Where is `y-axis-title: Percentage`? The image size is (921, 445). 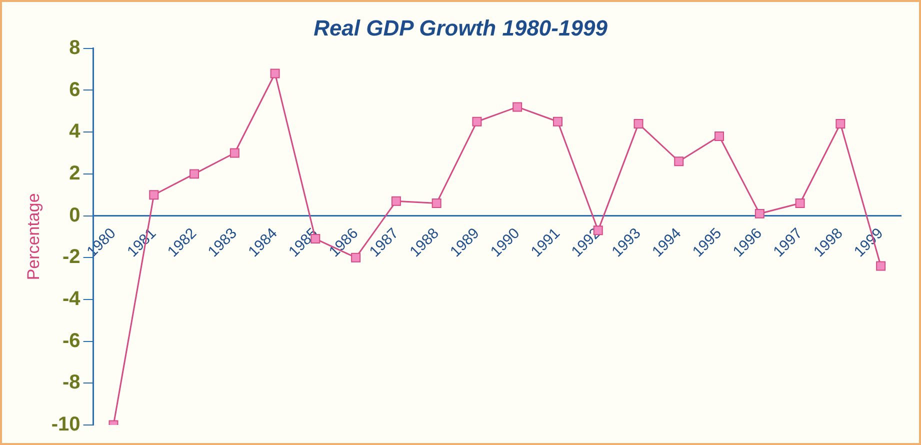
y-axis-title: Percentage is located at coordinates (33, 236).